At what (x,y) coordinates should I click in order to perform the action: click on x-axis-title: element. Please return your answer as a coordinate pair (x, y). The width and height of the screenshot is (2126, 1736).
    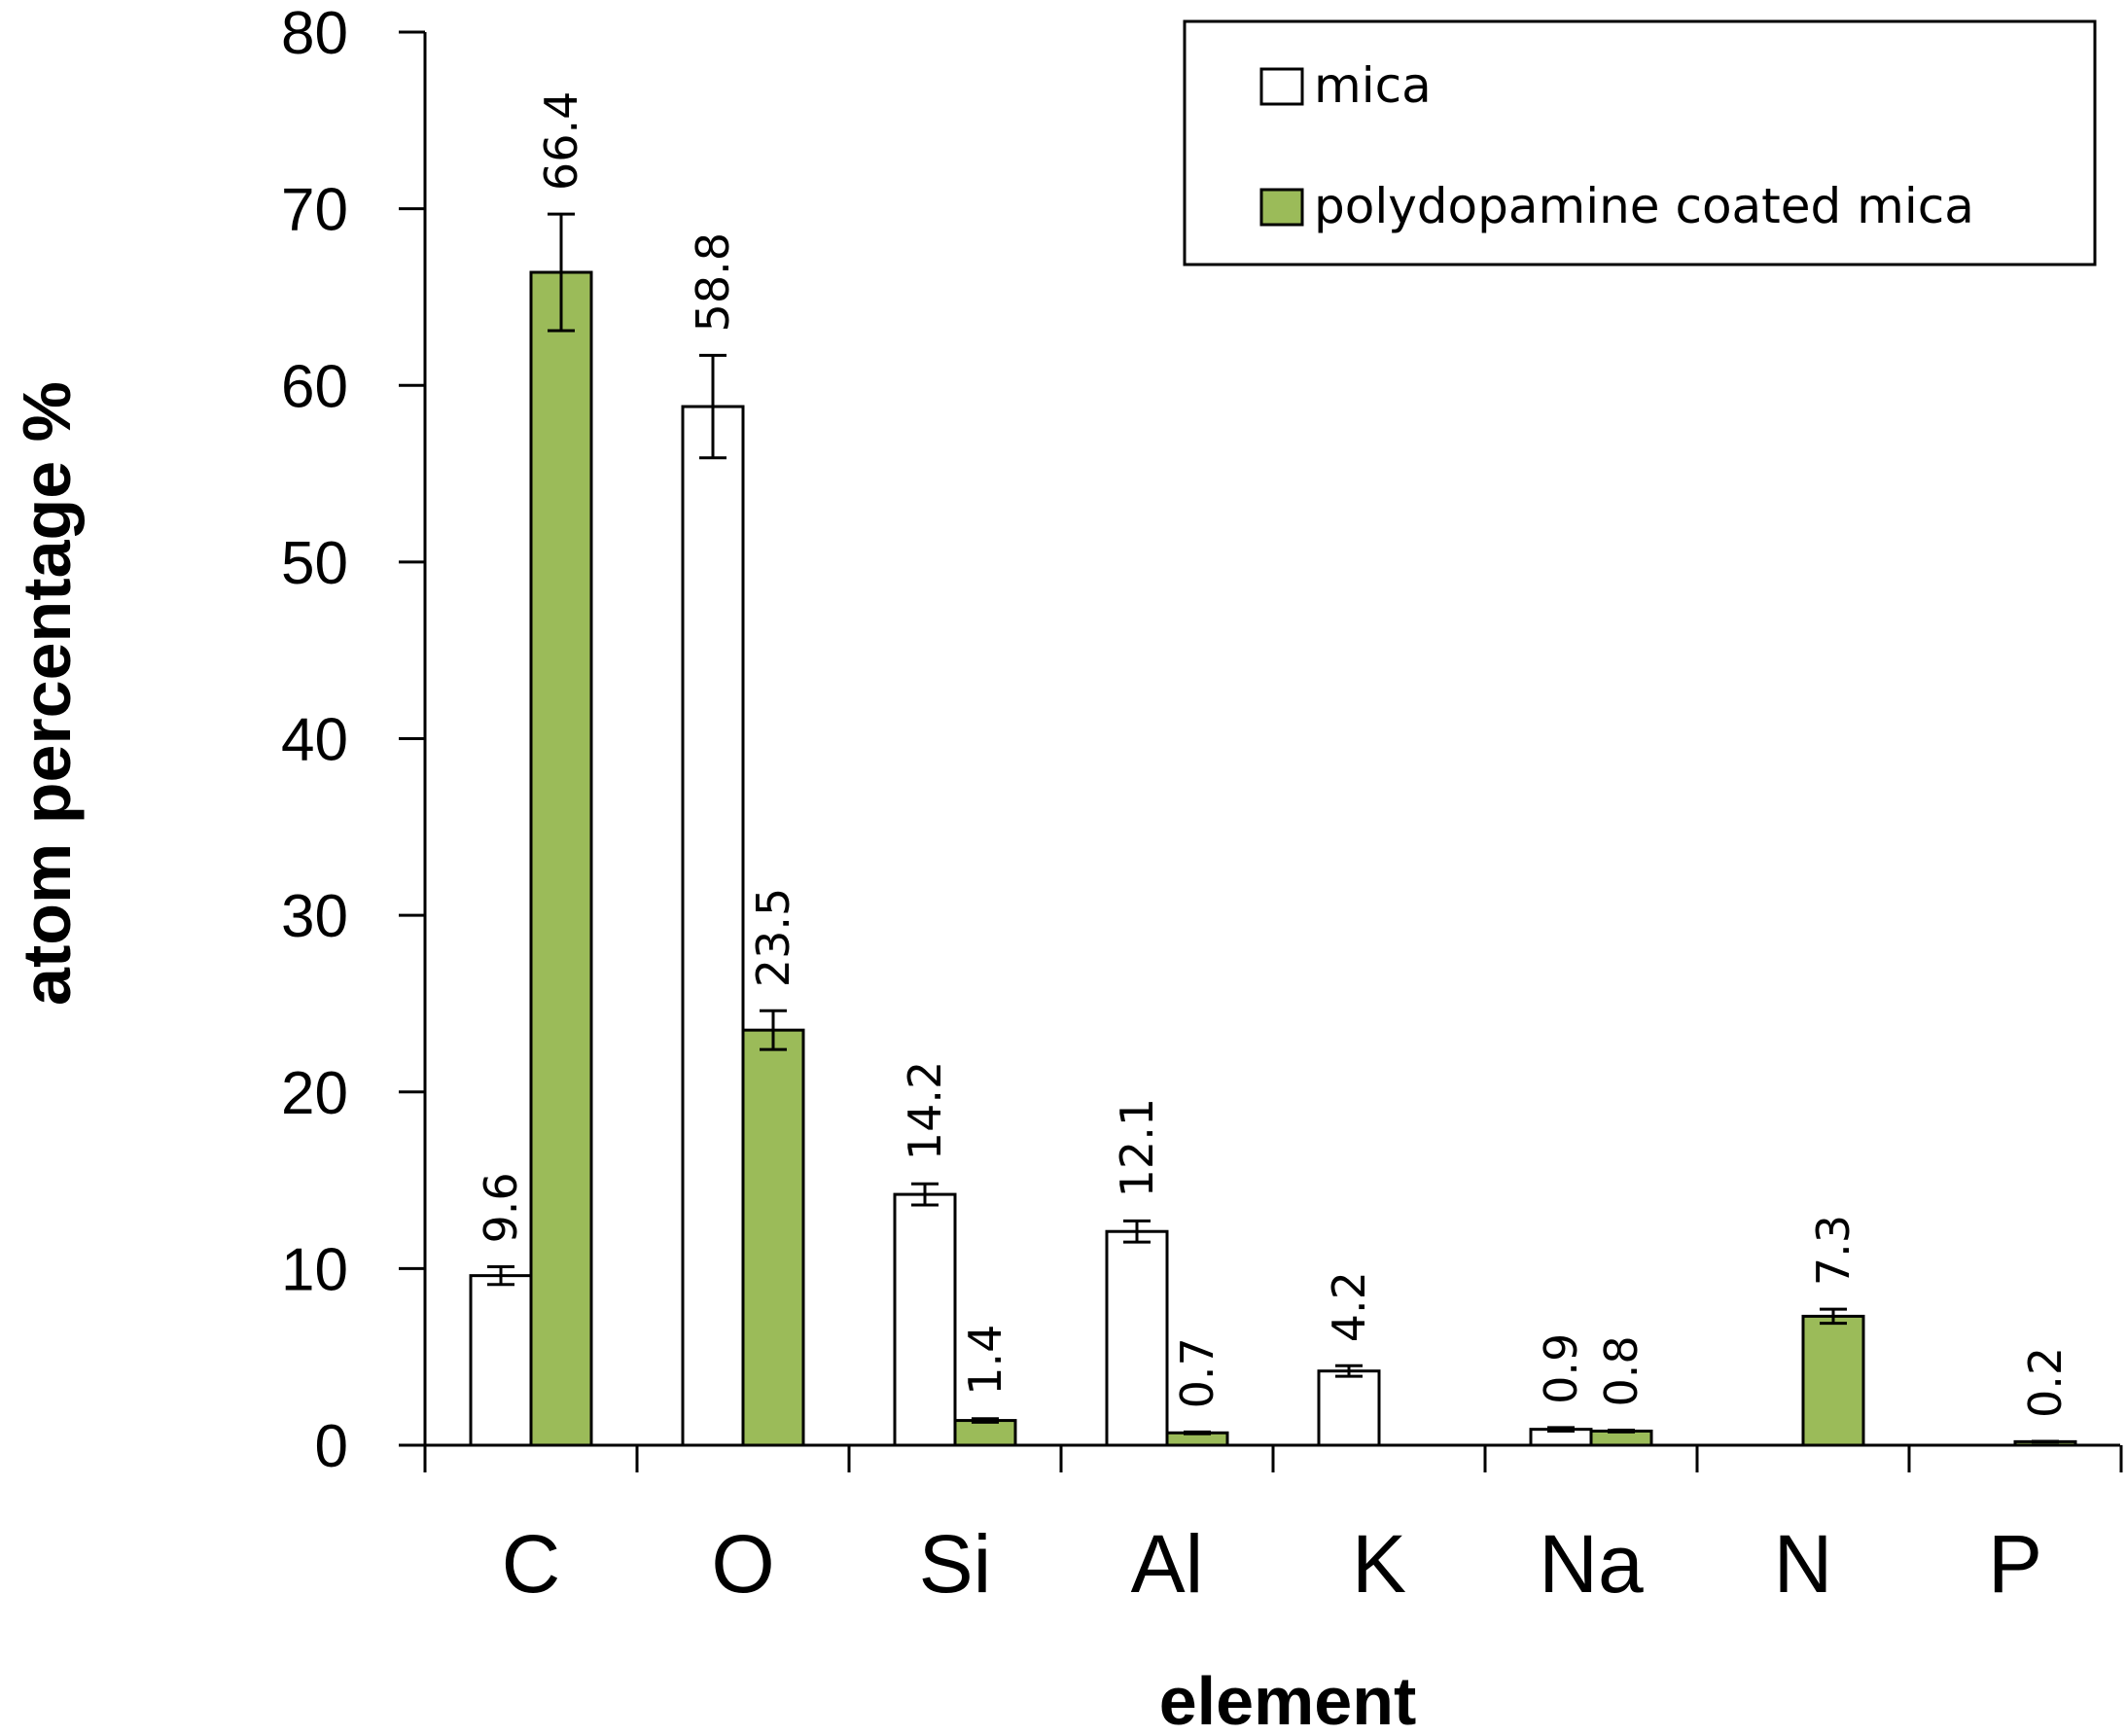
    Looking at the image, I should click on (1288, 1700).